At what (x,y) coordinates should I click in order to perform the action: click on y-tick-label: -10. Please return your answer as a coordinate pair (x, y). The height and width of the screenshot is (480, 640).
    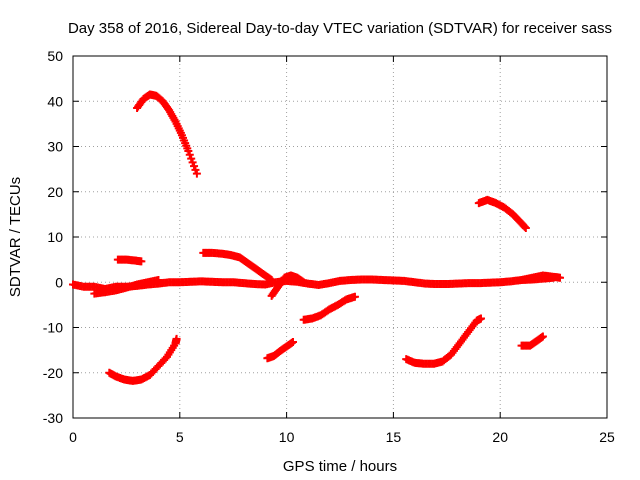
    Looking at the image, I should click on (53, 328).